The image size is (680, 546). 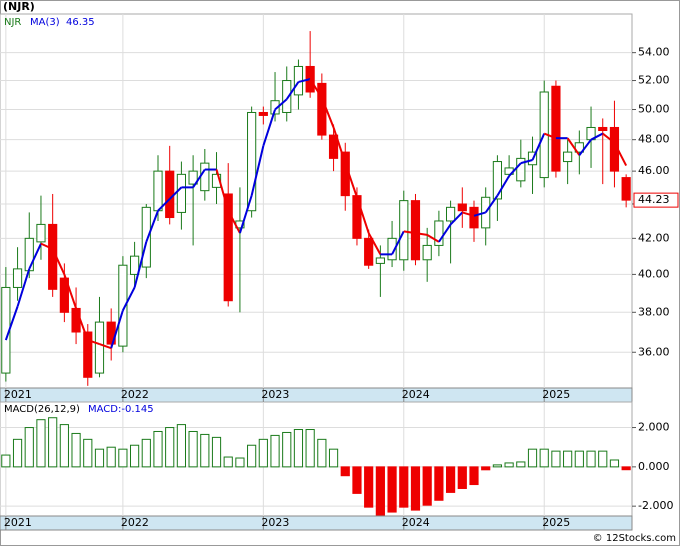 I want to click on macd-annotation: MACD:-0.145, so click(x=121, y=409).